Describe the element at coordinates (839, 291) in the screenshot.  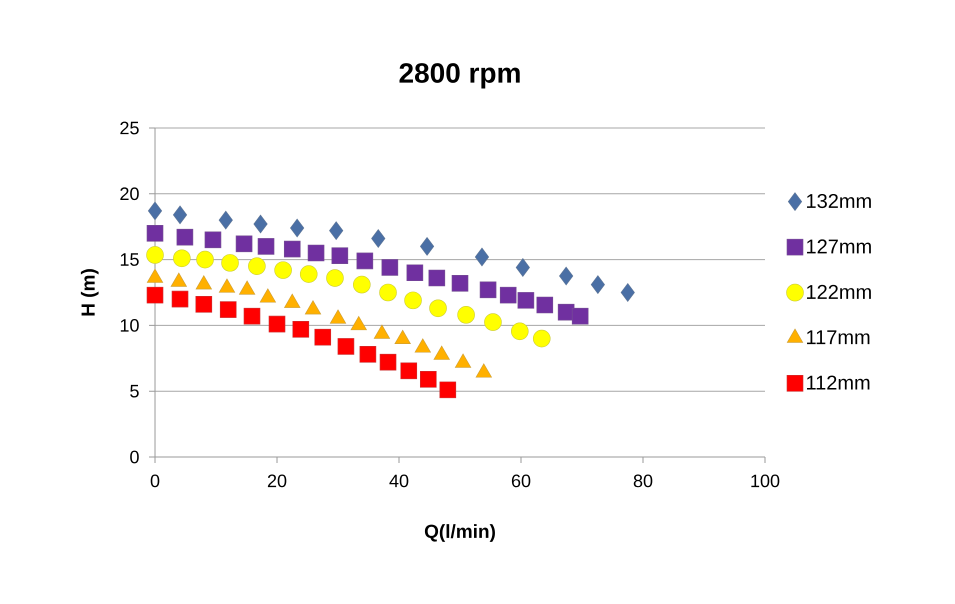
I see `legend-label: 122mm` at that location.